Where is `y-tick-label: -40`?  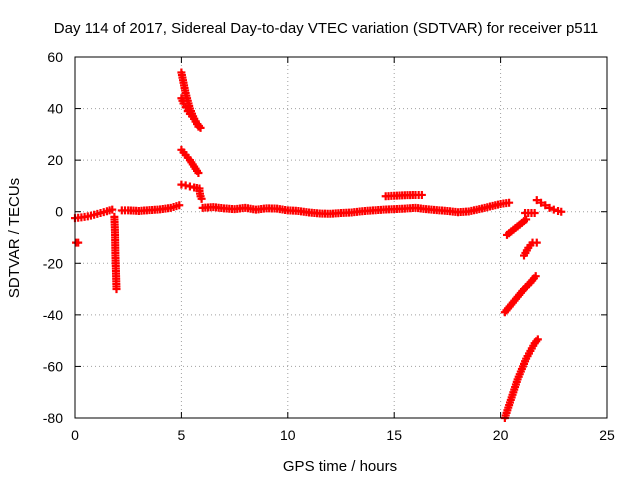 y-tick-label: -40 is located at coordinates (53, 315).